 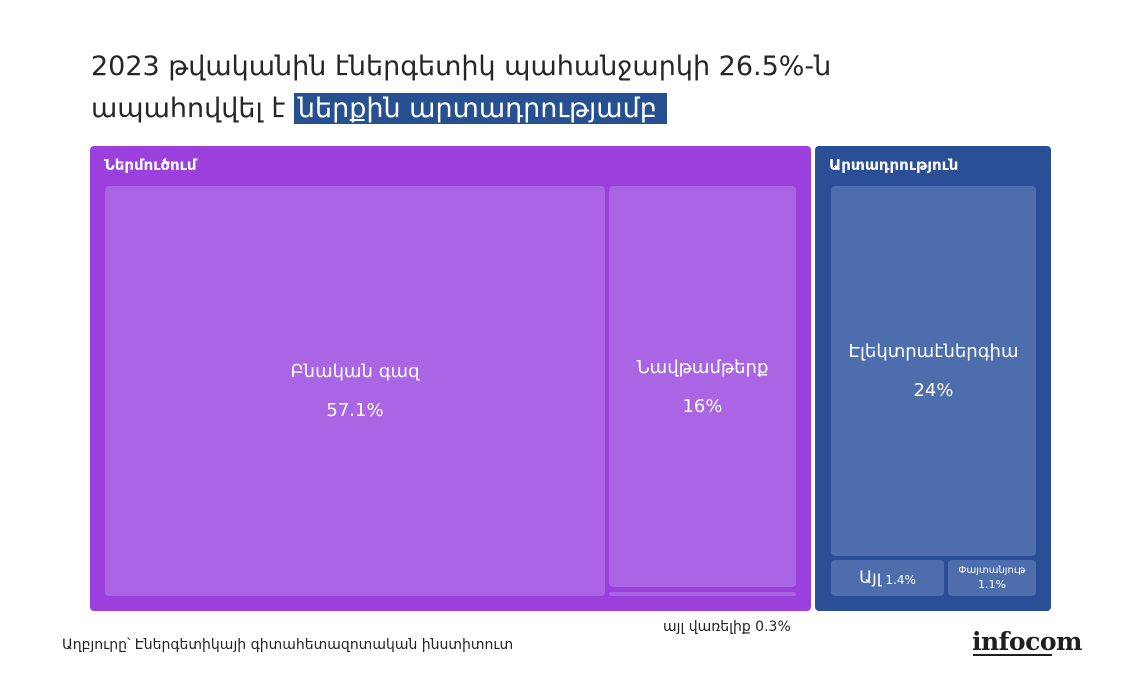 I want to click on tile-electricity-name: Էլեկտրաէներգիա, so click(x=933, y=351).